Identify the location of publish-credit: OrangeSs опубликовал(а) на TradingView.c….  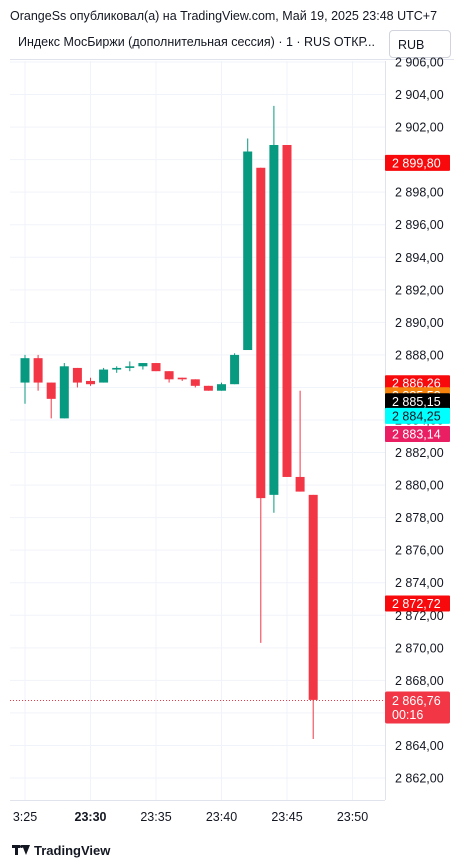
(224, 16).